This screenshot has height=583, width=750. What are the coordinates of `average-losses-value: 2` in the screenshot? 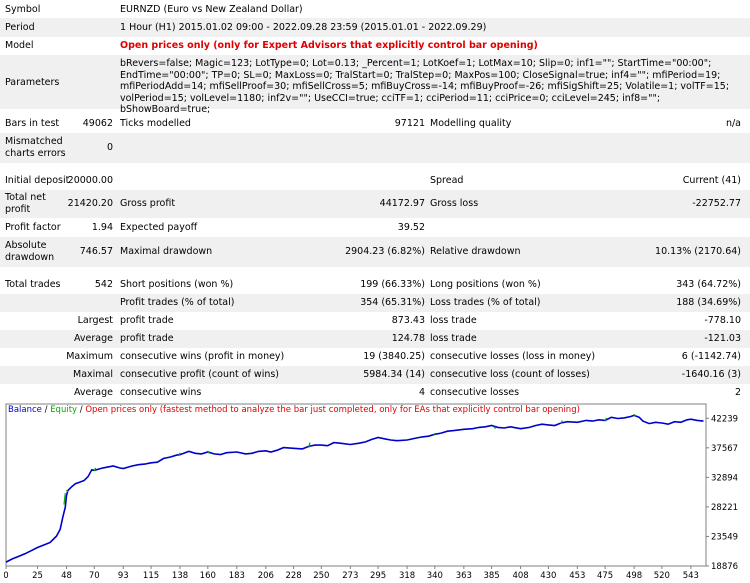 It's located at (737, 392).